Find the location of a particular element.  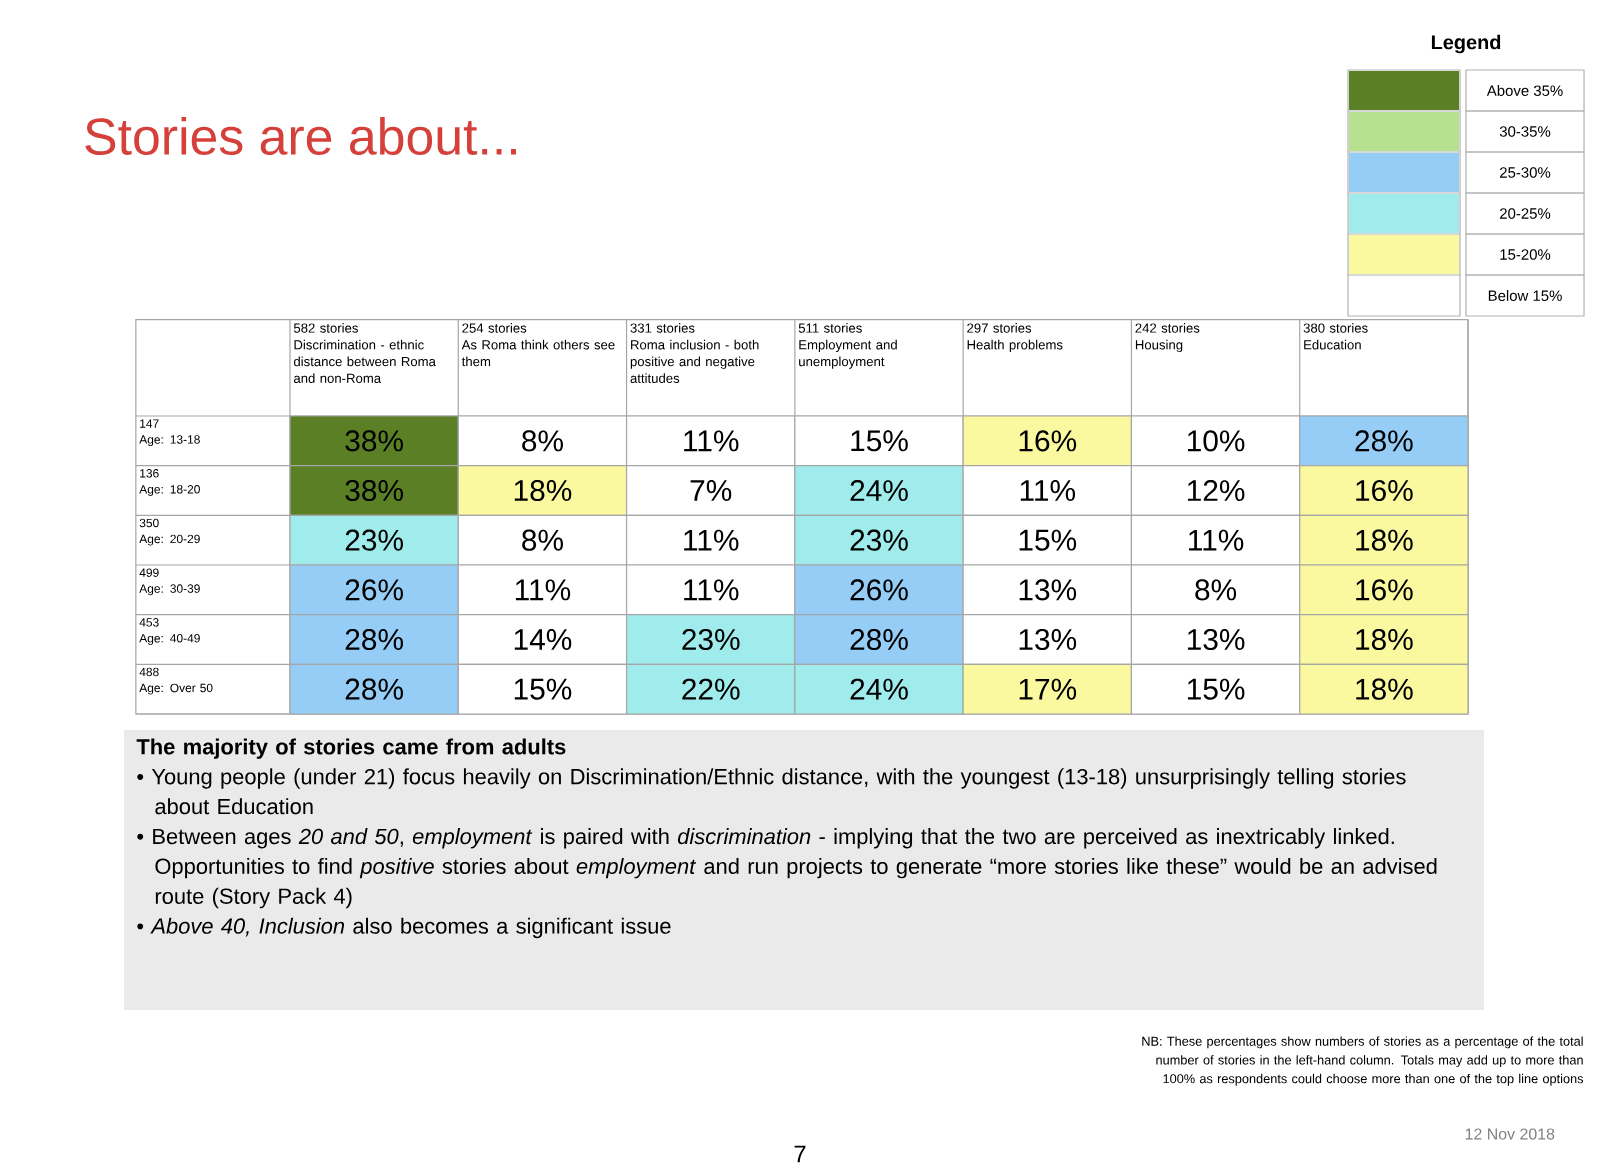

data-label: 22% is located at coordinates (711, 689).